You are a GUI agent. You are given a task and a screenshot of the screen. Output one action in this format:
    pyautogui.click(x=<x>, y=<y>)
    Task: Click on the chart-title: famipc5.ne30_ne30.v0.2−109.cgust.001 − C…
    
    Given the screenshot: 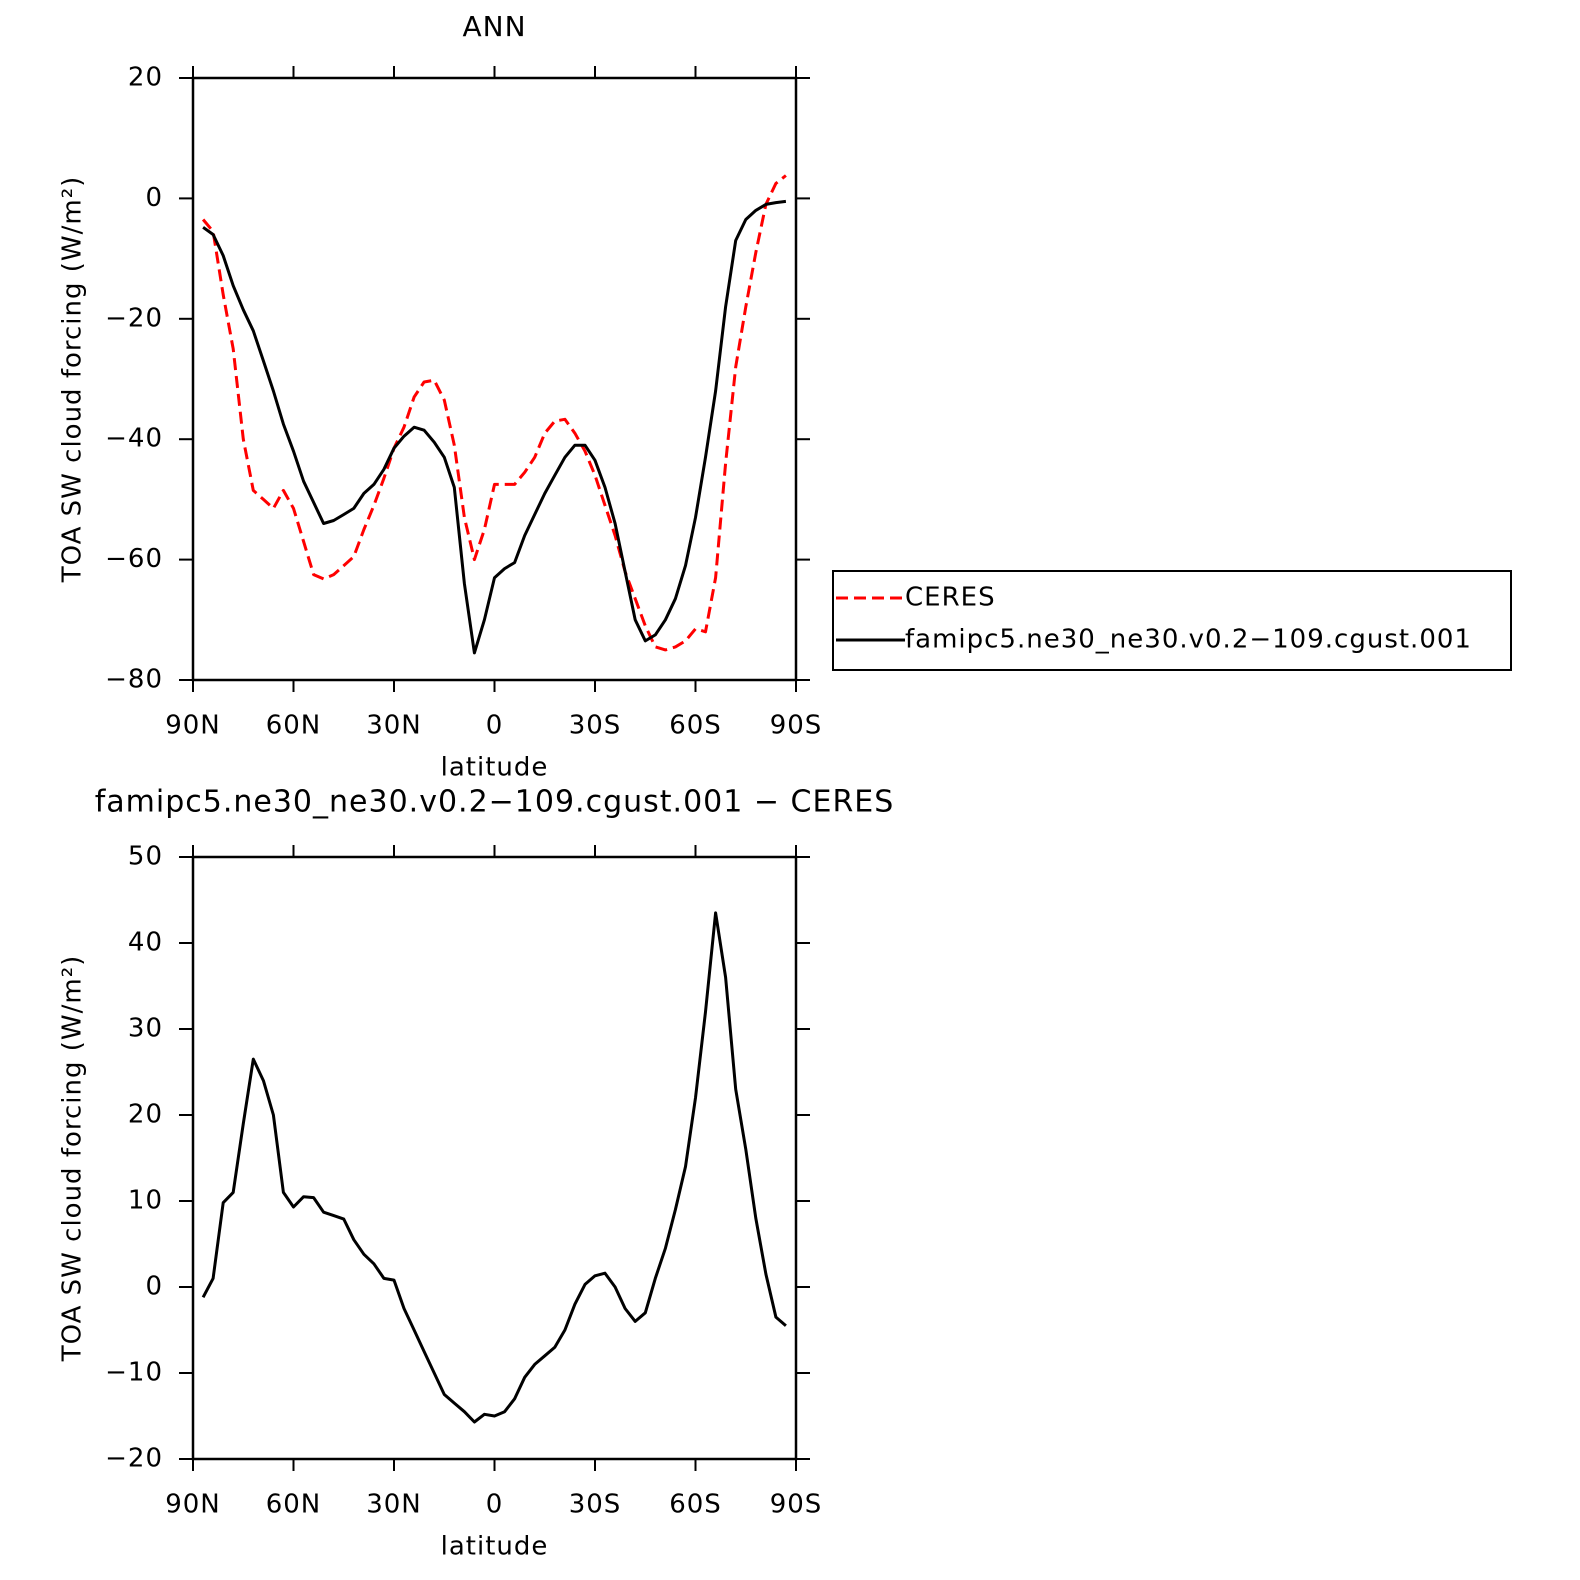 What is the action you would take?
    pyautogui.click(x=495, y=802)
    